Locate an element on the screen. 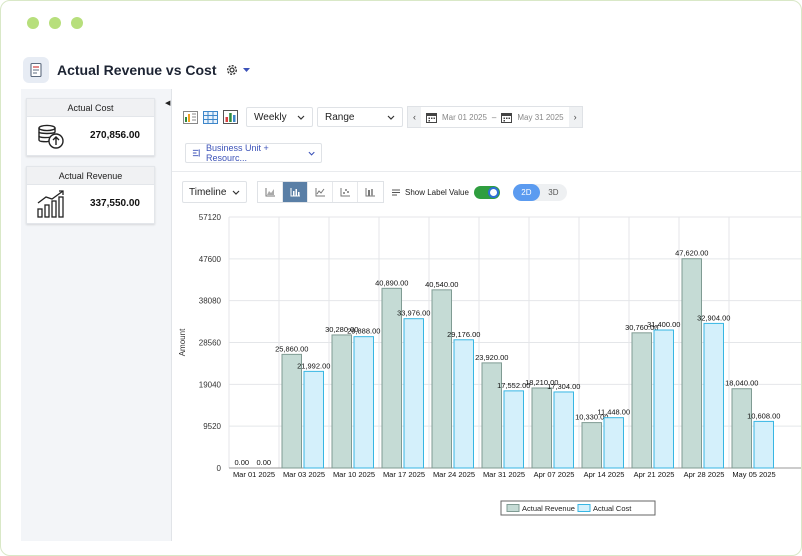 The height and width of the screenshot is (556, 802). data-label: 18,040.00 is located at coordinates (741, 383).